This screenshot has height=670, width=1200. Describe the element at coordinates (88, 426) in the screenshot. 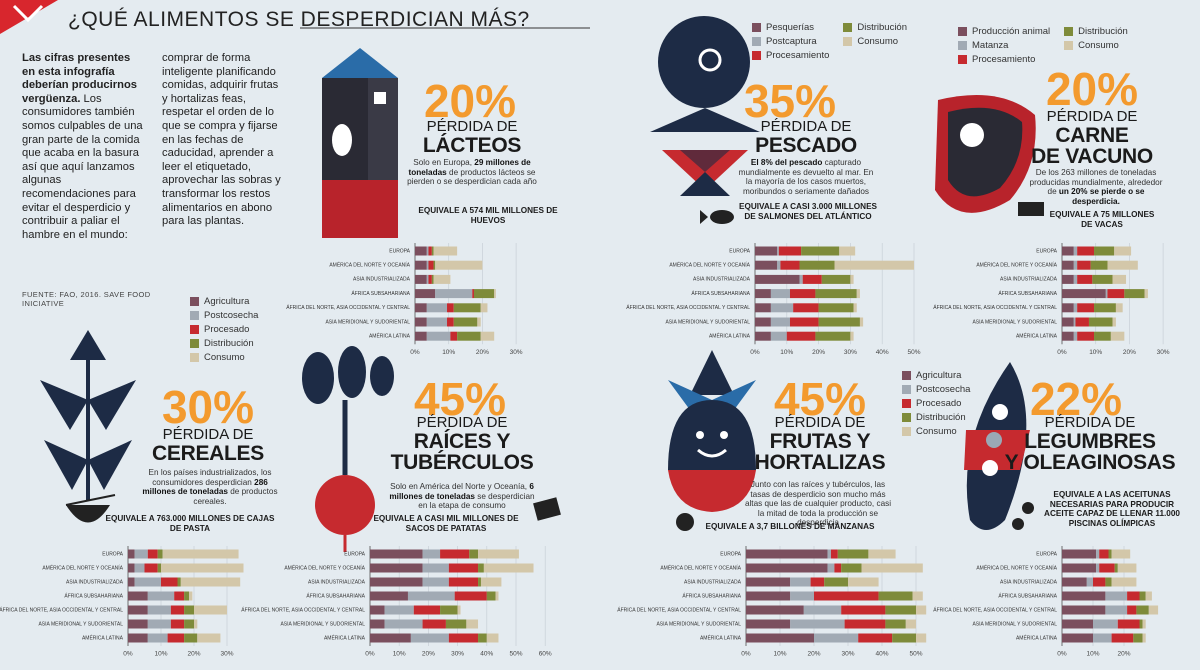

I see `leaf-illustration` at that location.